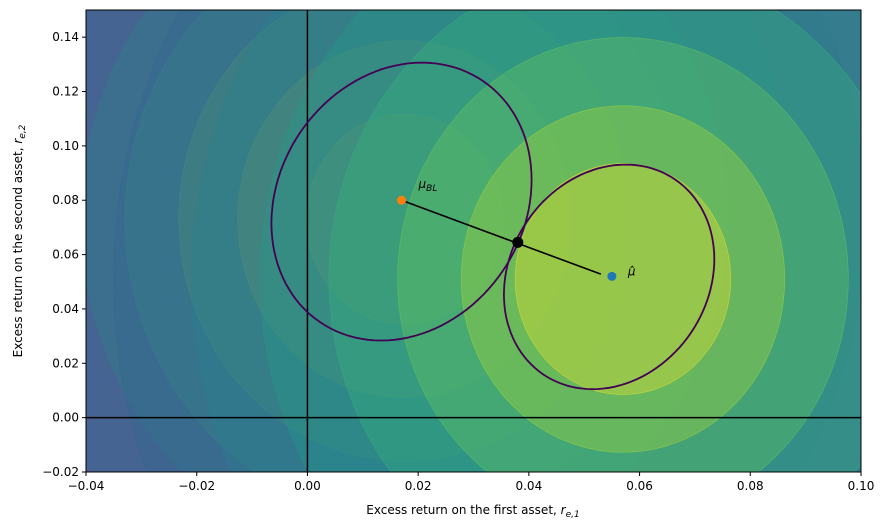  I want to click on mu_hat-label: μ̂, so click(631, 271).